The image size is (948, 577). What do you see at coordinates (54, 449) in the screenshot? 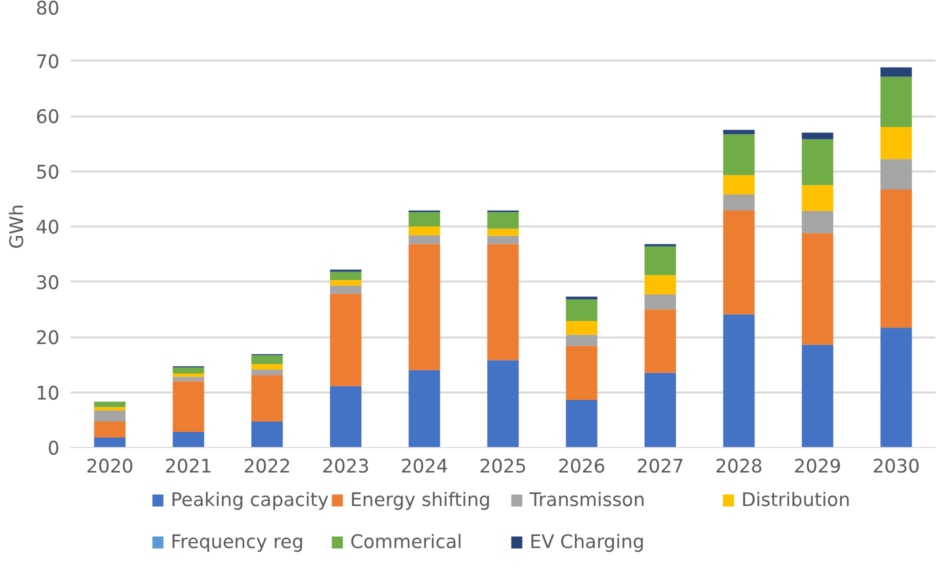
I see `y-tick-label: 0` at bounding box center [54, 449].